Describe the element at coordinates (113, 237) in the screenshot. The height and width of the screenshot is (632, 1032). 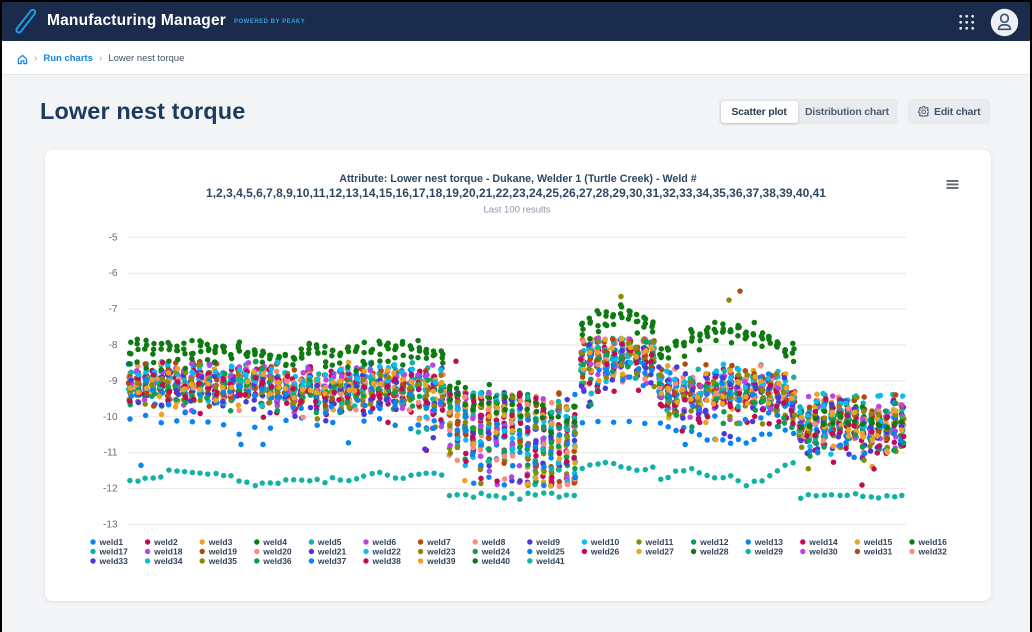
I see `svg-text: -5` at that location.